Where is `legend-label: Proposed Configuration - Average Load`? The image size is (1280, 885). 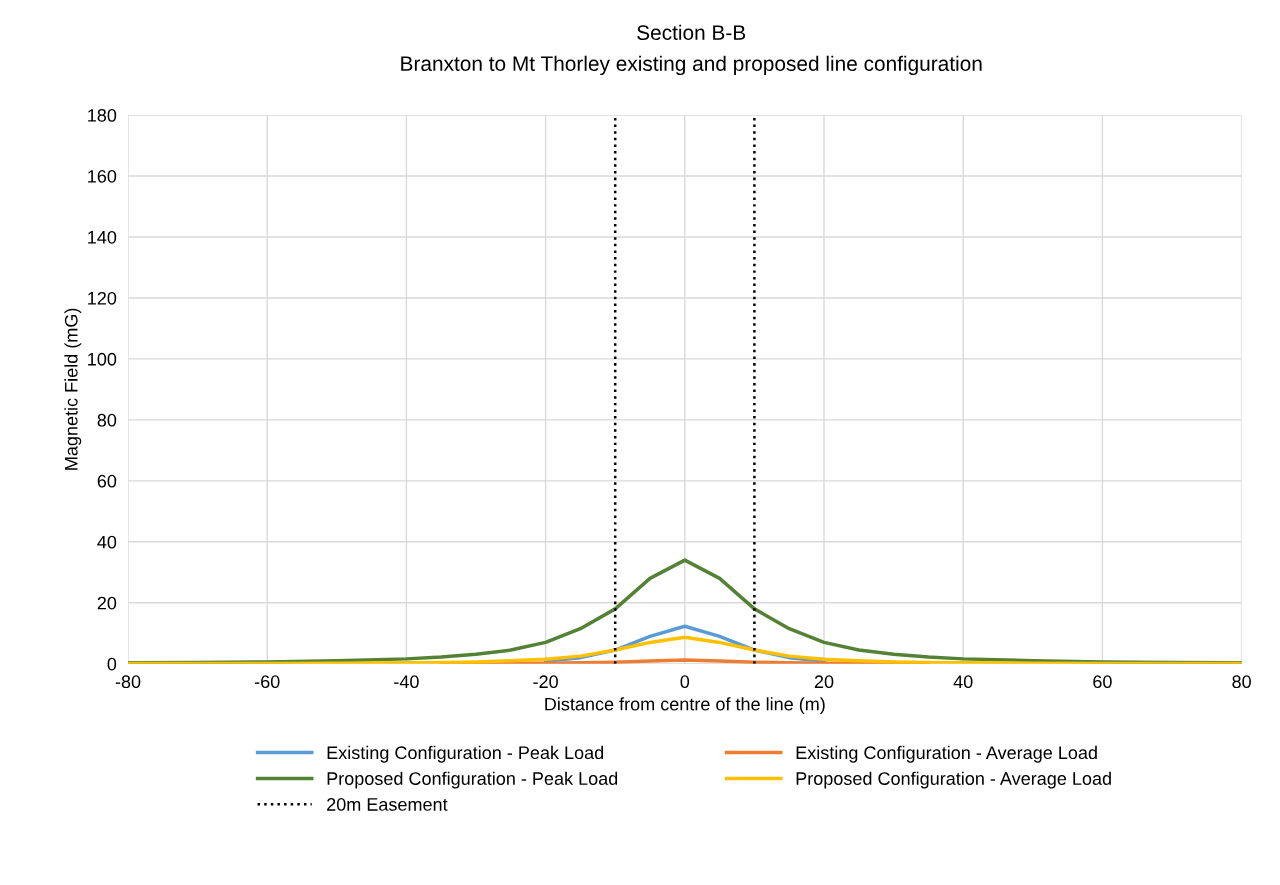
legend-label: Proposed Configuration - Average Load is located at coordinates (953, 780).